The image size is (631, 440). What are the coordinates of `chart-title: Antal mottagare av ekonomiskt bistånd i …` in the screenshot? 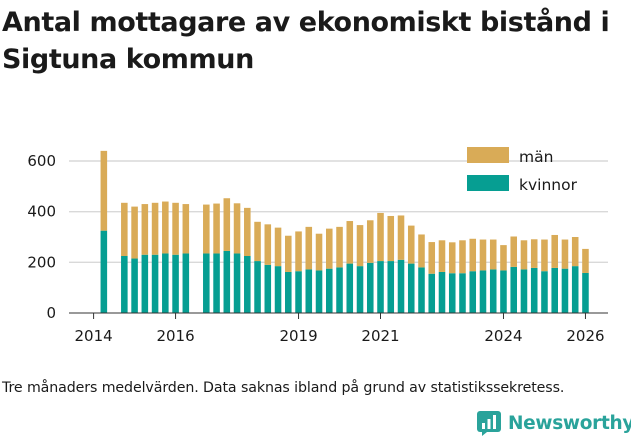 It's located at (306, 41).